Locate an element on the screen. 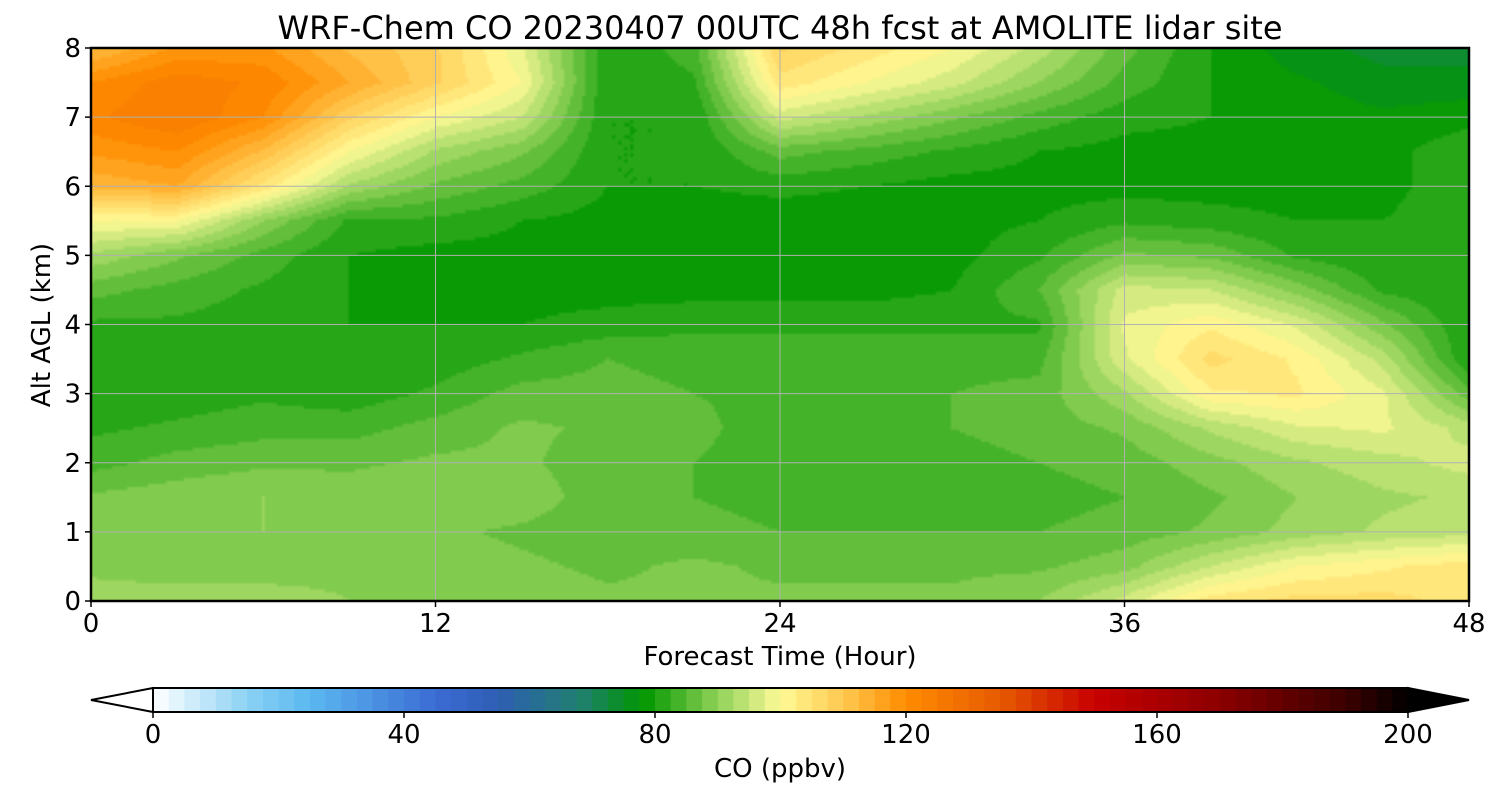 This screenshot has width=1500, height=805. y-axis-label: Alt AGL (km) is located at coordinates (42, 325).